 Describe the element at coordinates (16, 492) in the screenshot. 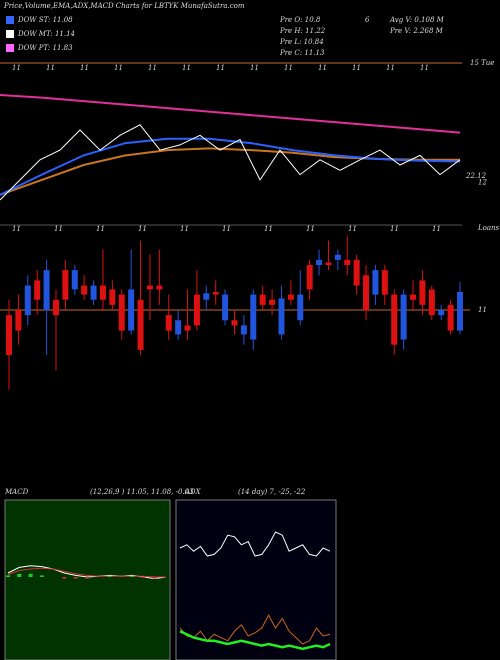

I see `macd-title: MACD` at that location.